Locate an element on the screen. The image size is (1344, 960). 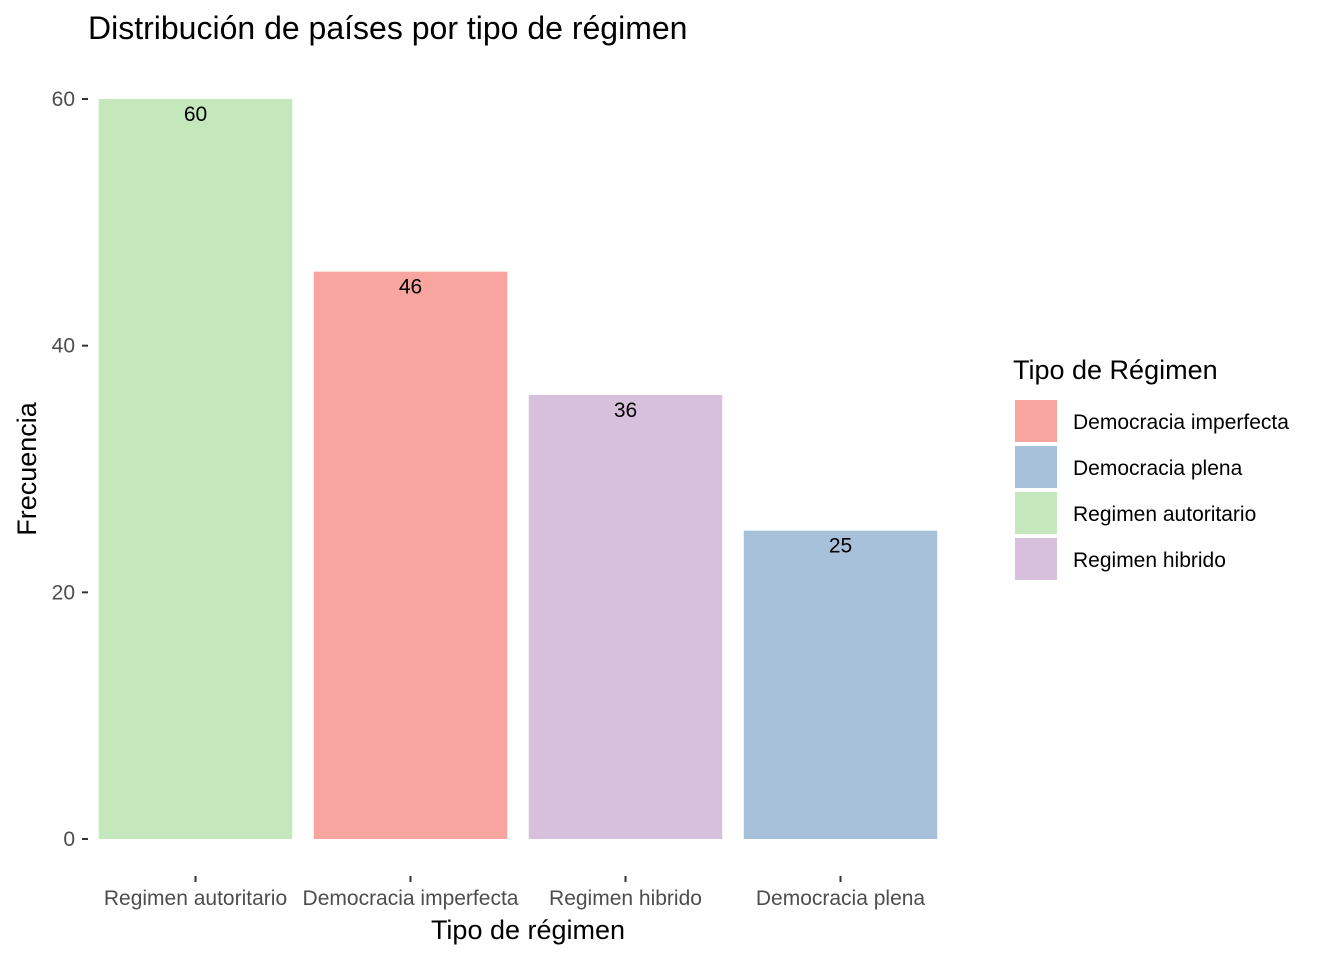
x-tick-label: Regimen autoritario is located at coordinates (195, 898).